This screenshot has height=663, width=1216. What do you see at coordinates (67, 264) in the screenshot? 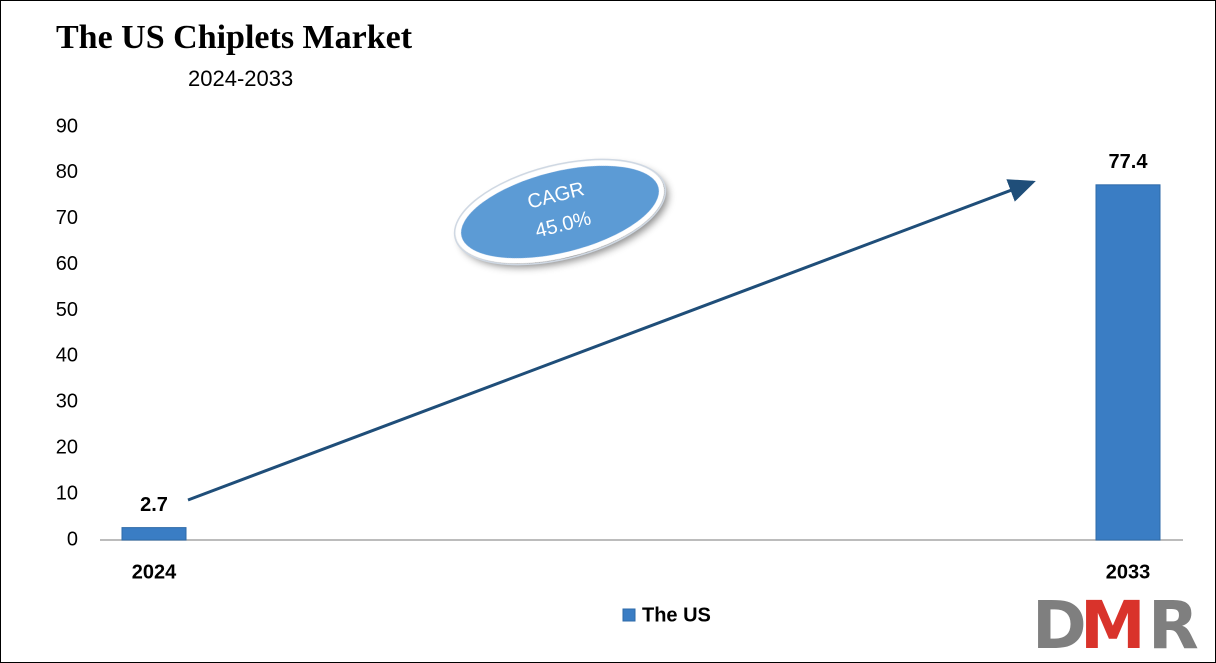
I see `y-tick-label: 60` at bounding box center [67, 264].